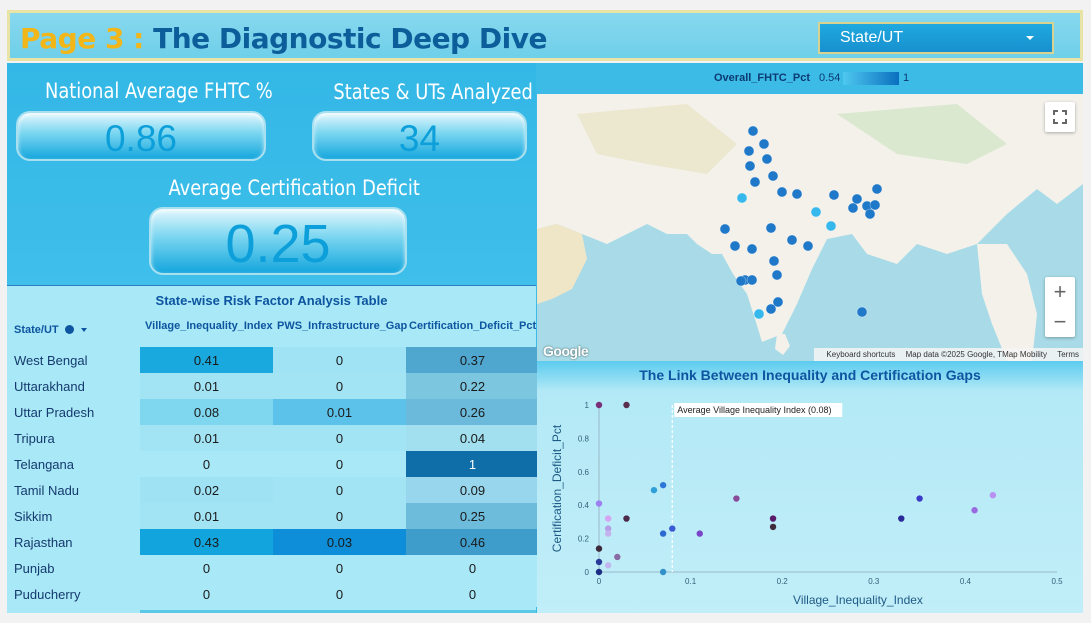  Describe the element at coordinates (342, 326) in the screenshot. I see `column-header-pws-gap: PWS_Infrastructure_Gap` at that location.